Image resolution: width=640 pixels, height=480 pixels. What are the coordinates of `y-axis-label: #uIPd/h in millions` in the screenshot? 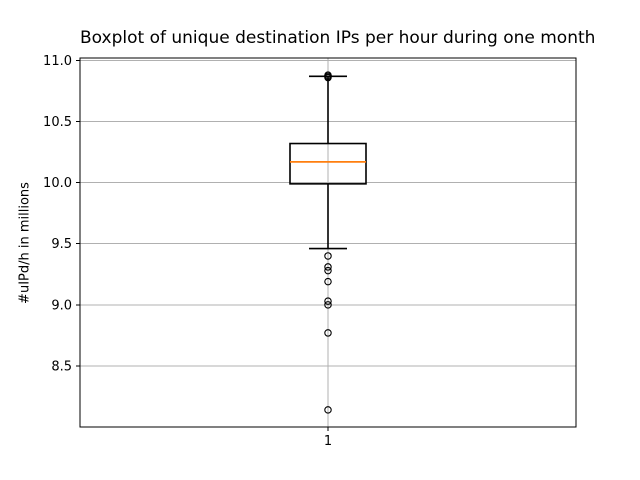 It's located at (25, 243).